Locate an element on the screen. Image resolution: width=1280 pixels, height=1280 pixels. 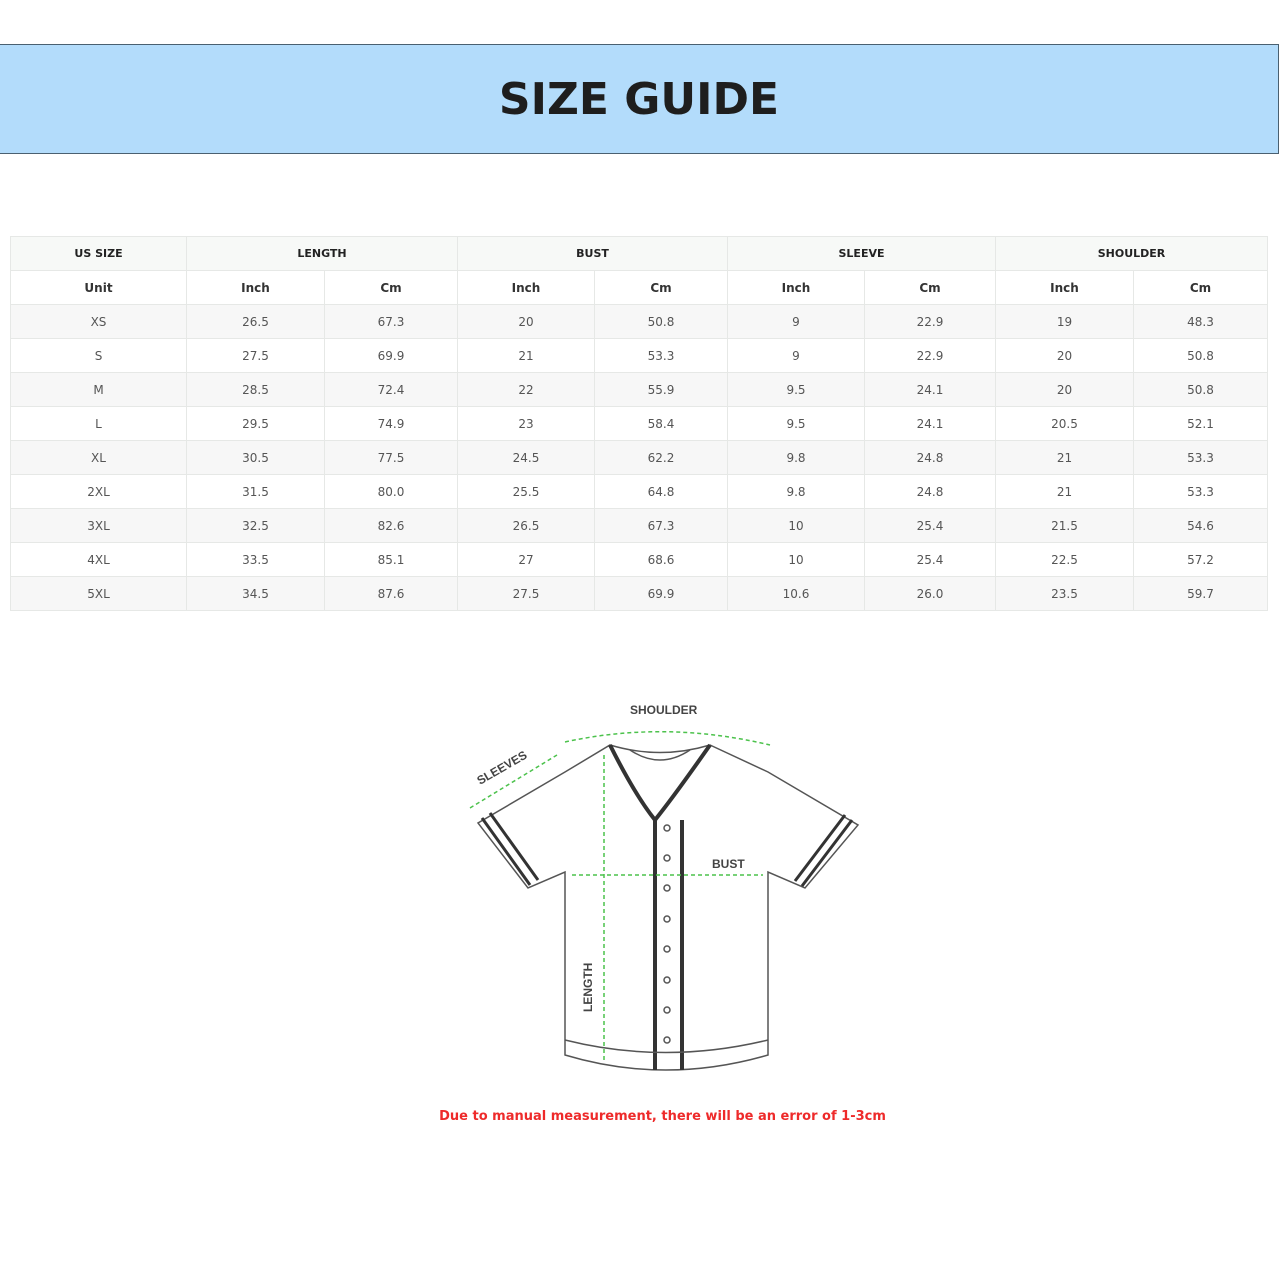
table-cell: 57.2 is located at coordinates (1200, 559).